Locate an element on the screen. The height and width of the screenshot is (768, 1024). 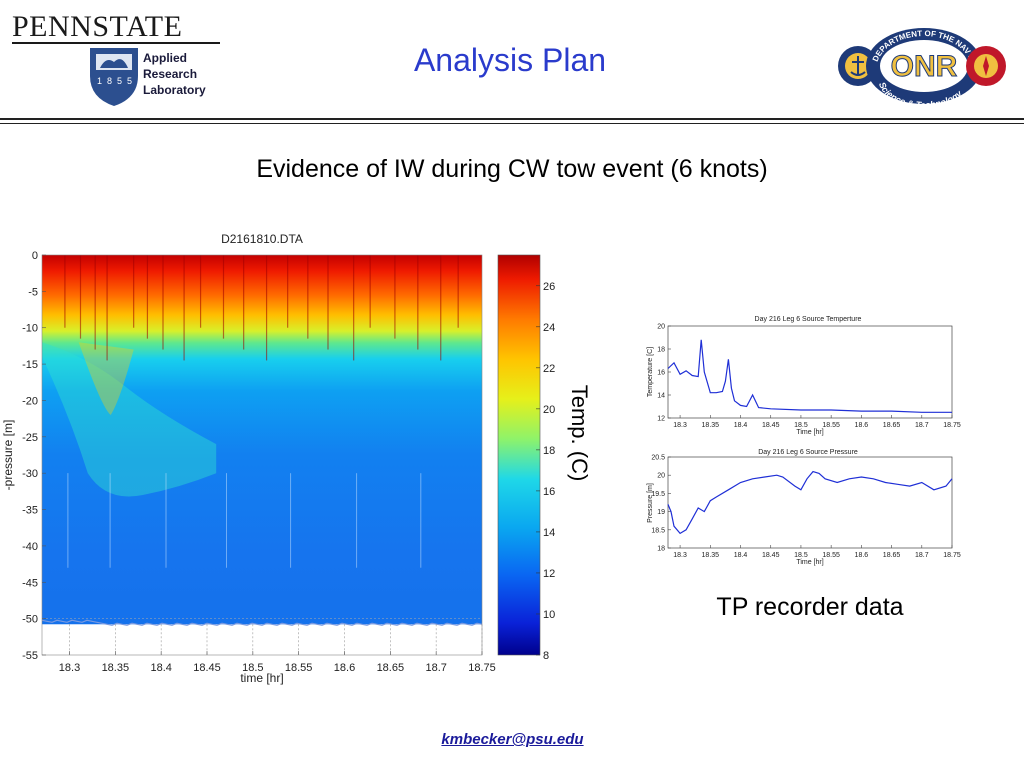
colorbar-tick-label: 16 is located at coordinates (549, 492).